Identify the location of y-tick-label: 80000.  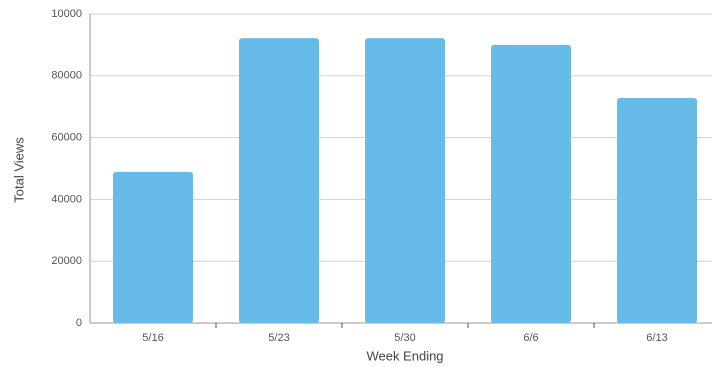
(66, 76).